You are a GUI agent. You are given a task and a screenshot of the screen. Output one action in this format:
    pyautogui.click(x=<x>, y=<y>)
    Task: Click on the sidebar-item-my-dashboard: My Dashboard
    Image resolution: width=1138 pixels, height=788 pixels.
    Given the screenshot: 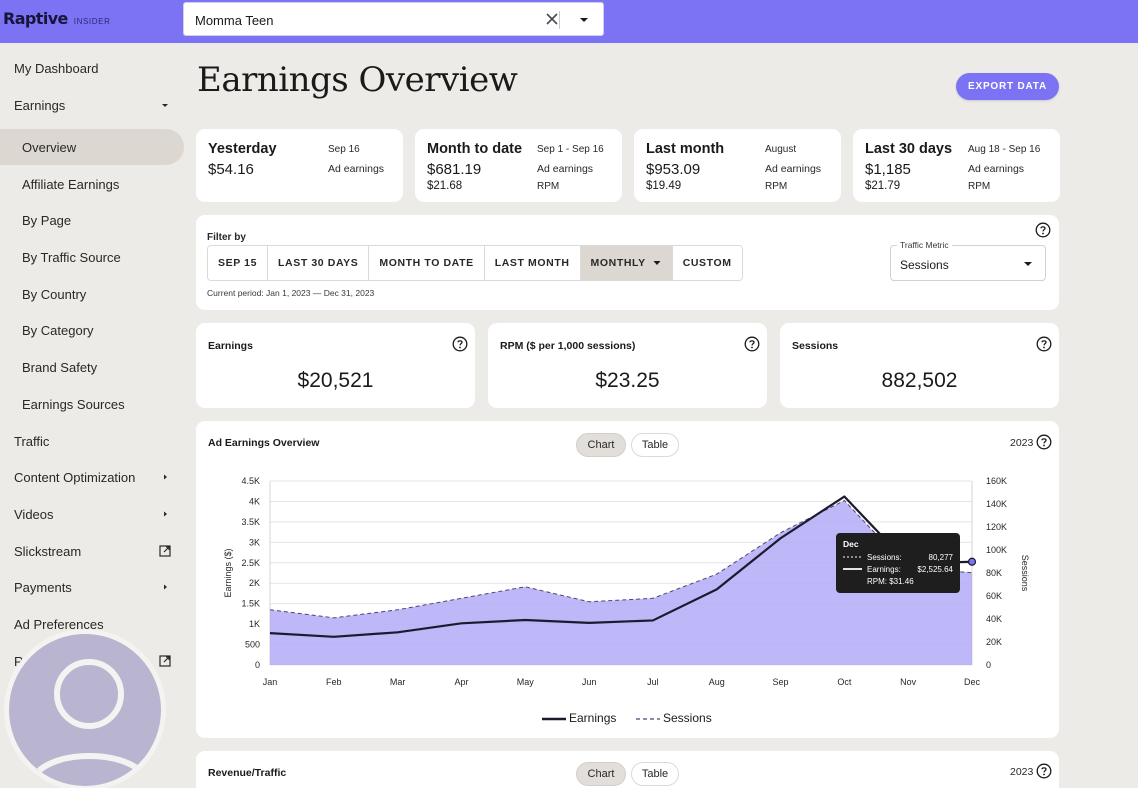 What is the action you would take?
    pyautogui.click(x=92, y=68)
    